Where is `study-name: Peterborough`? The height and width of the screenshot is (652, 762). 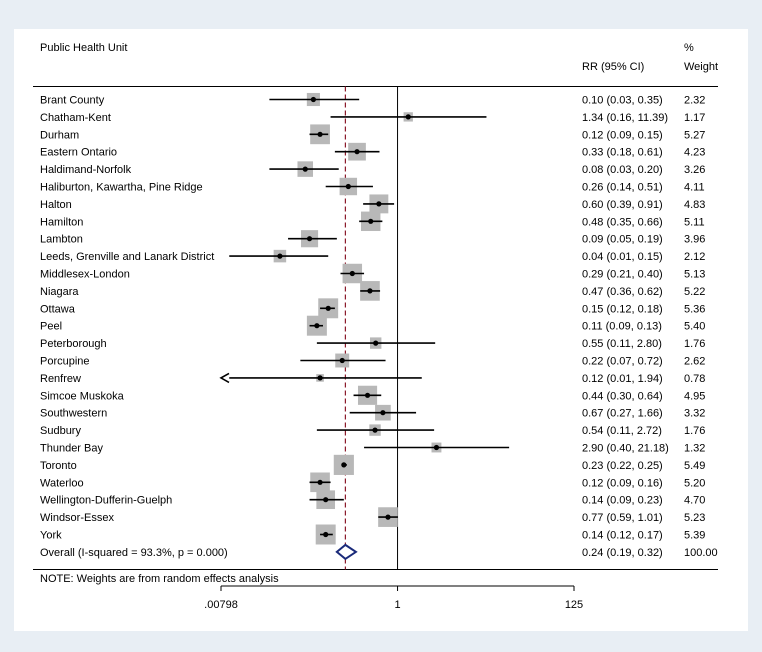 study-name: Peterborough is located at coordinates (73, 344).